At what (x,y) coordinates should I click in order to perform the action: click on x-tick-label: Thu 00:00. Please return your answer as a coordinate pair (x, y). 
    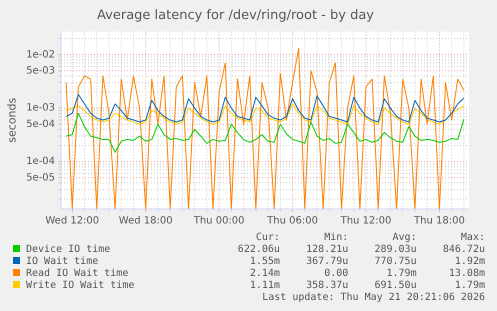
    Looking at the image, I should click on (218, 221).